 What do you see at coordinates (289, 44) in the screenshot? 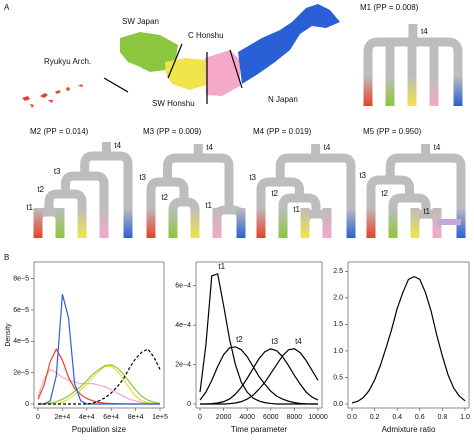
I see `n-japan` at bounding box center [289, 44].